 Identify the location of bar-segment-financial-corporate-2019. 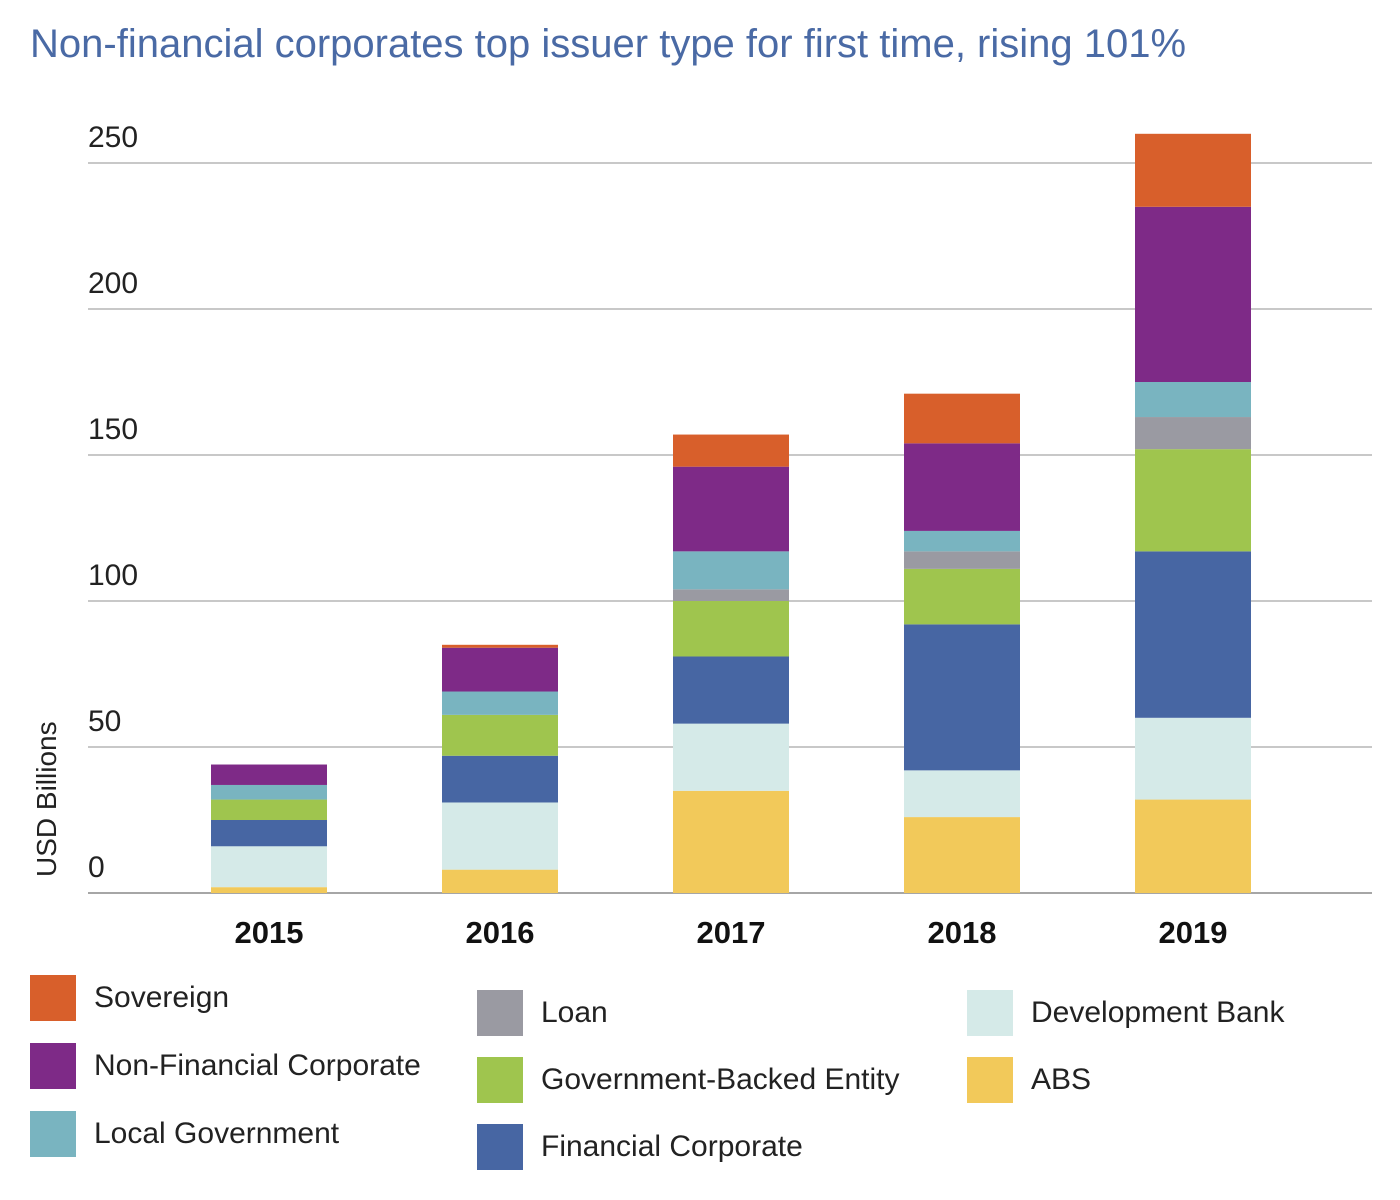
(1193, 634).